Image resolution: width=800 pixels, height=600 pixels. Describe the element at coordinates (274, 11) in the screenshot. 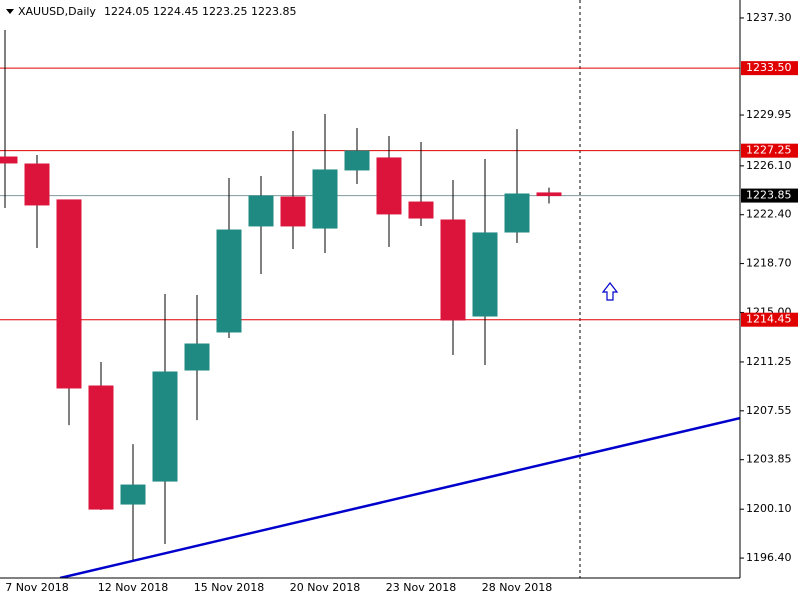

I see `header-close: 1223.85` at that location.